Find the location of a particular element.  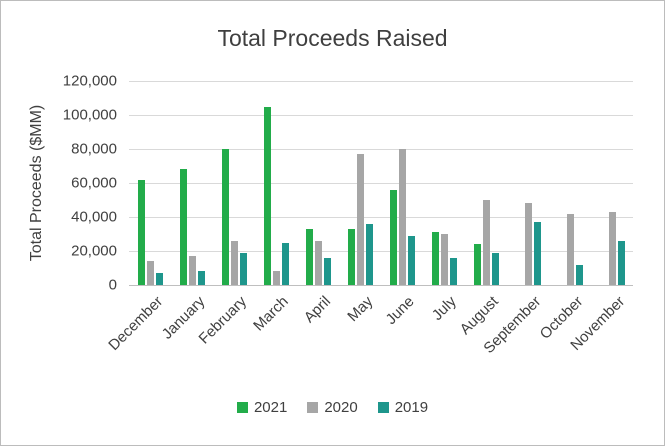

bar-2020-march is located at coordinates (276, 278).